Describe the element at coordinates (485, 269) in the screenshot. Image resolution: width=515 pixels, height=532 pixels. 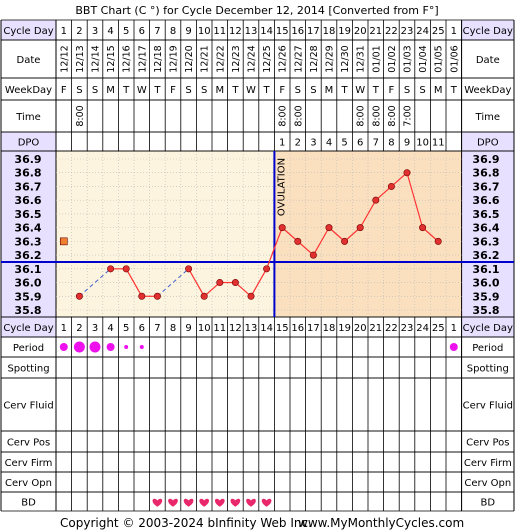
I see `y-tick-label-right: 36.1` at that location.